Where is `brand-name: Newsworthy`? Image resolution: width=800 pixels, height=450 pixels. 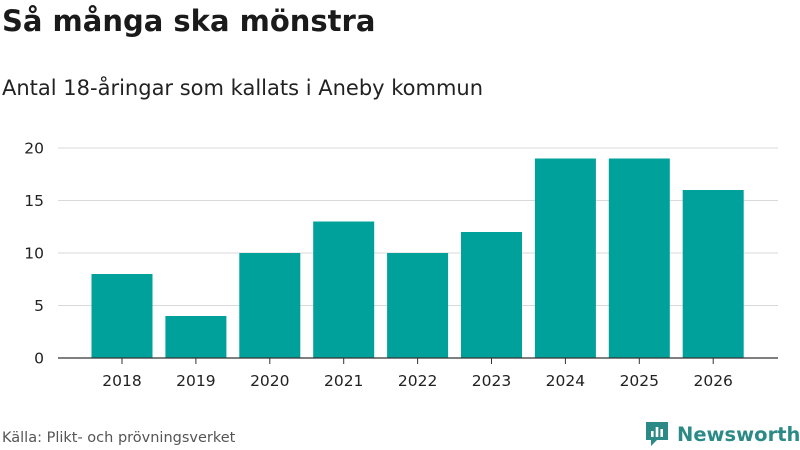
brand-name: Newsworthy is located at coordinates (738, 434).